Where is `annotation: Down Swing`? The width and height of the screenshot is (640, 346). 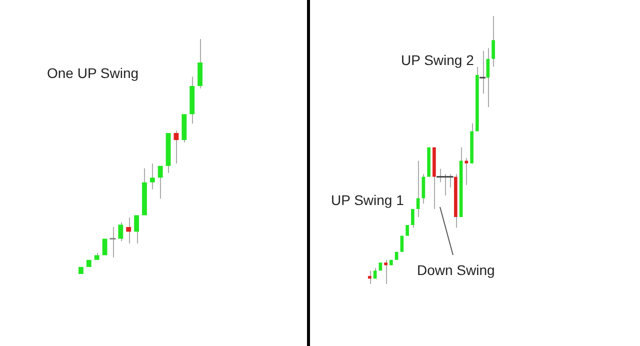
annotation: Down Swing is located at coordinates (456, 270).